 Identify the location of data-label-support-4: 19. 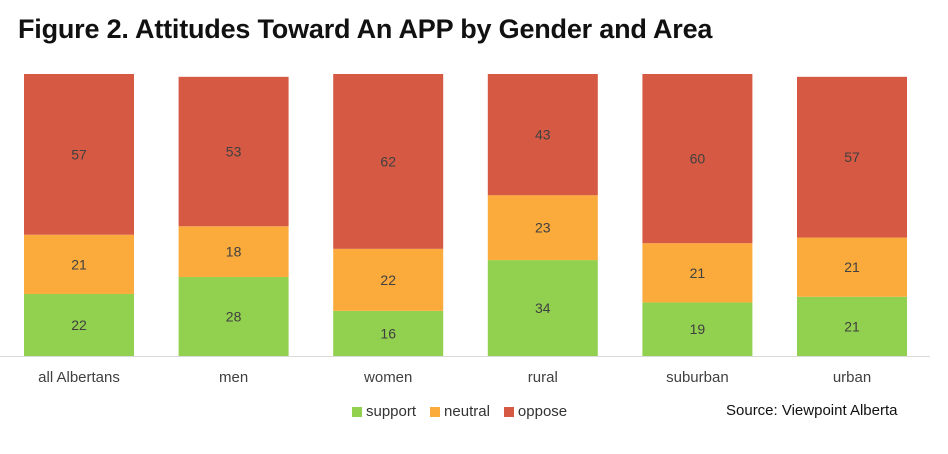
(698, 329).